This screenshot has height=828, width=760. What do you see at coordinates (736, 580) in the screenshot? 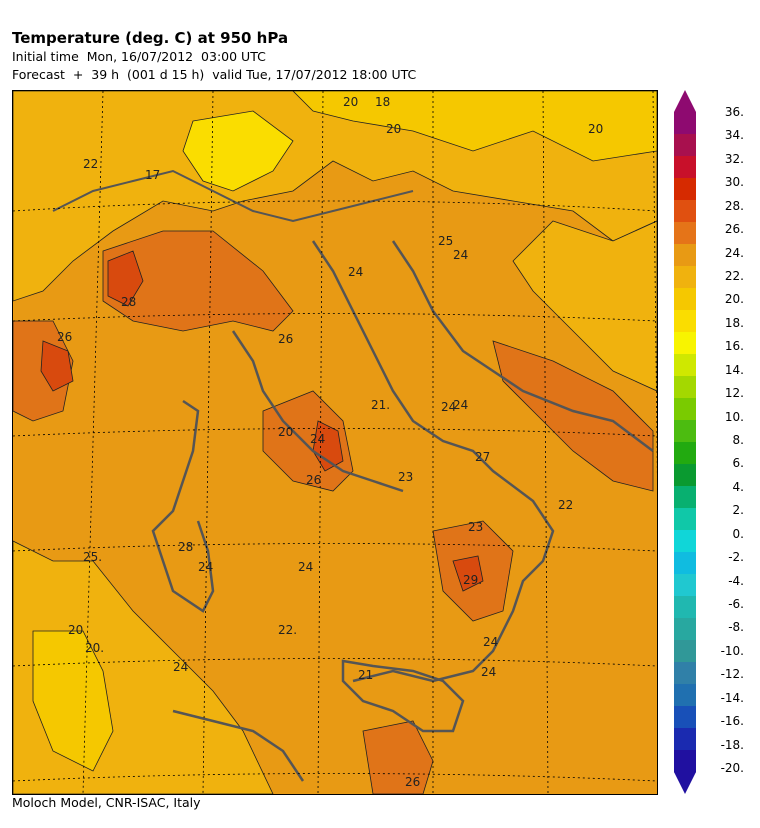
I see `colorbar-label: -4.` at bounding box center [736, 580].